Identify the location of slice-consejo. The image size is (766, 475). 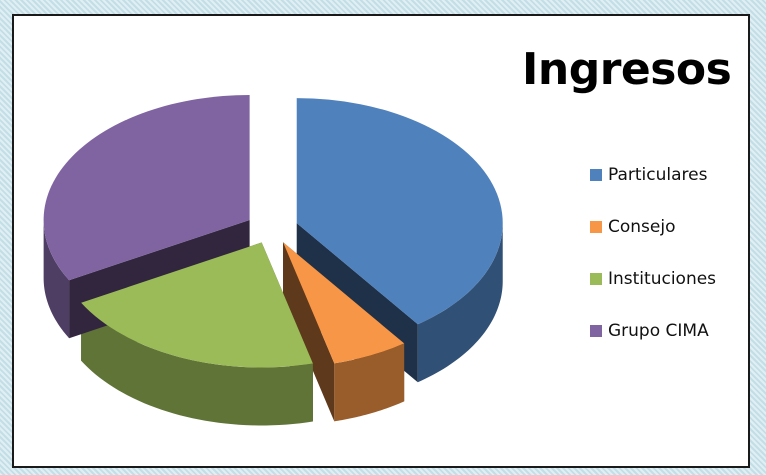
(344, 303).